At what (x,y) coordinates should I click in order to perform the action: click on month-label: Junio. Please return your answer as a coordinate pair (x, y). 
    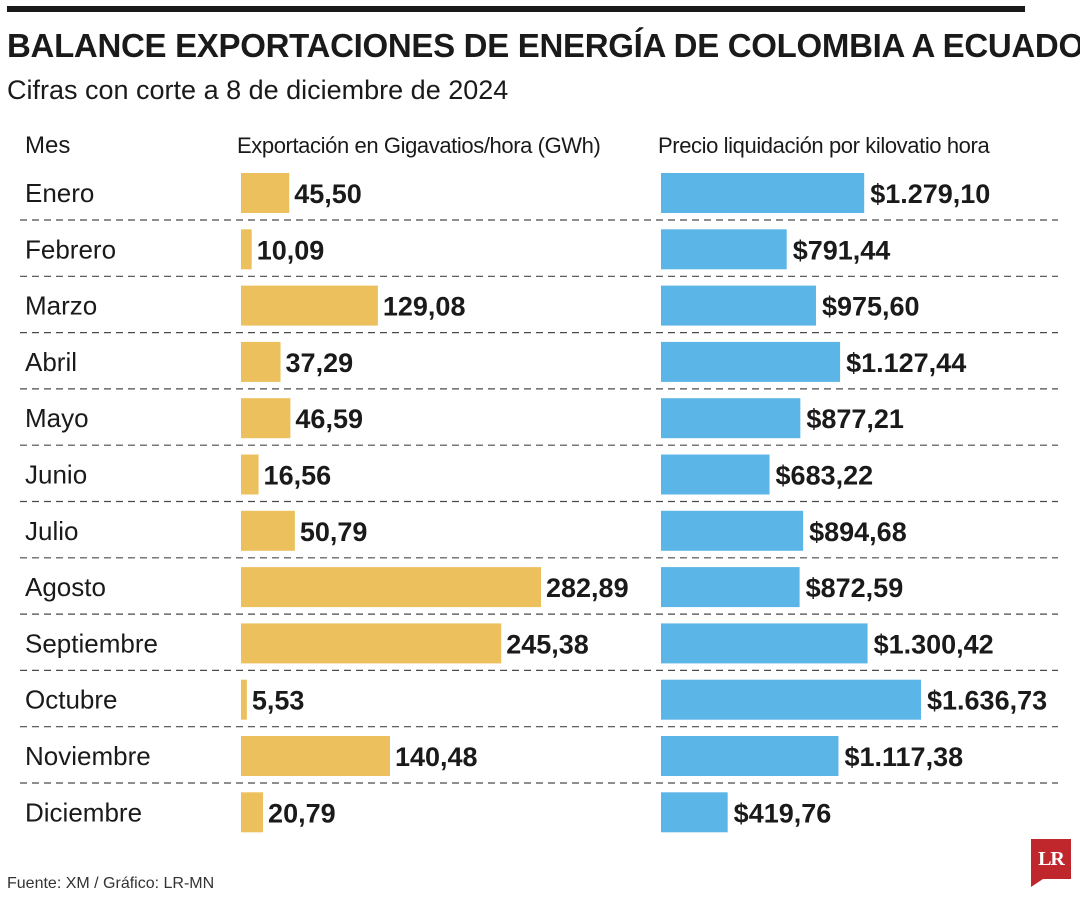
    Looking at the image, I should click on (56, 475).